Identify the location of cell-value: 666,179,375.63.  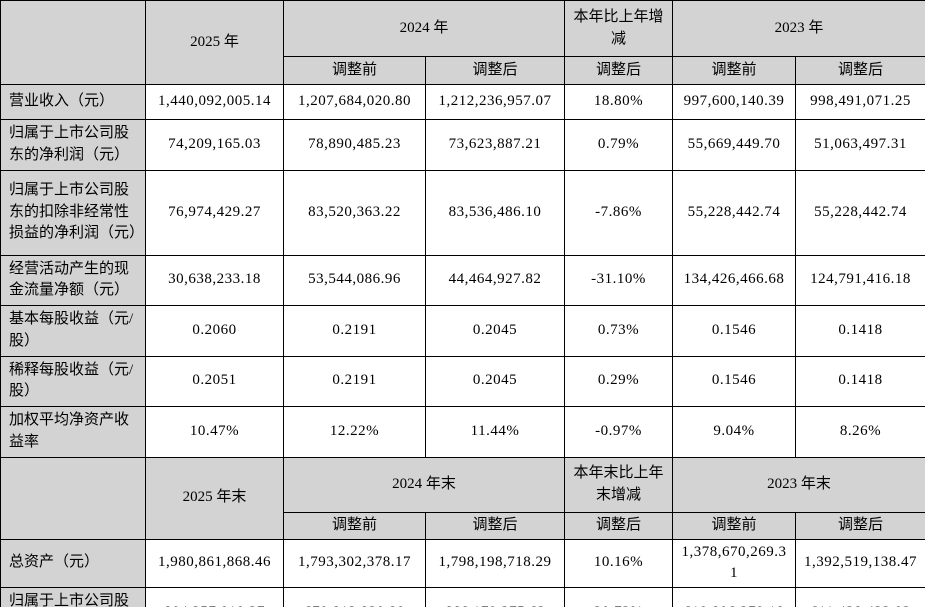
(495, 597).